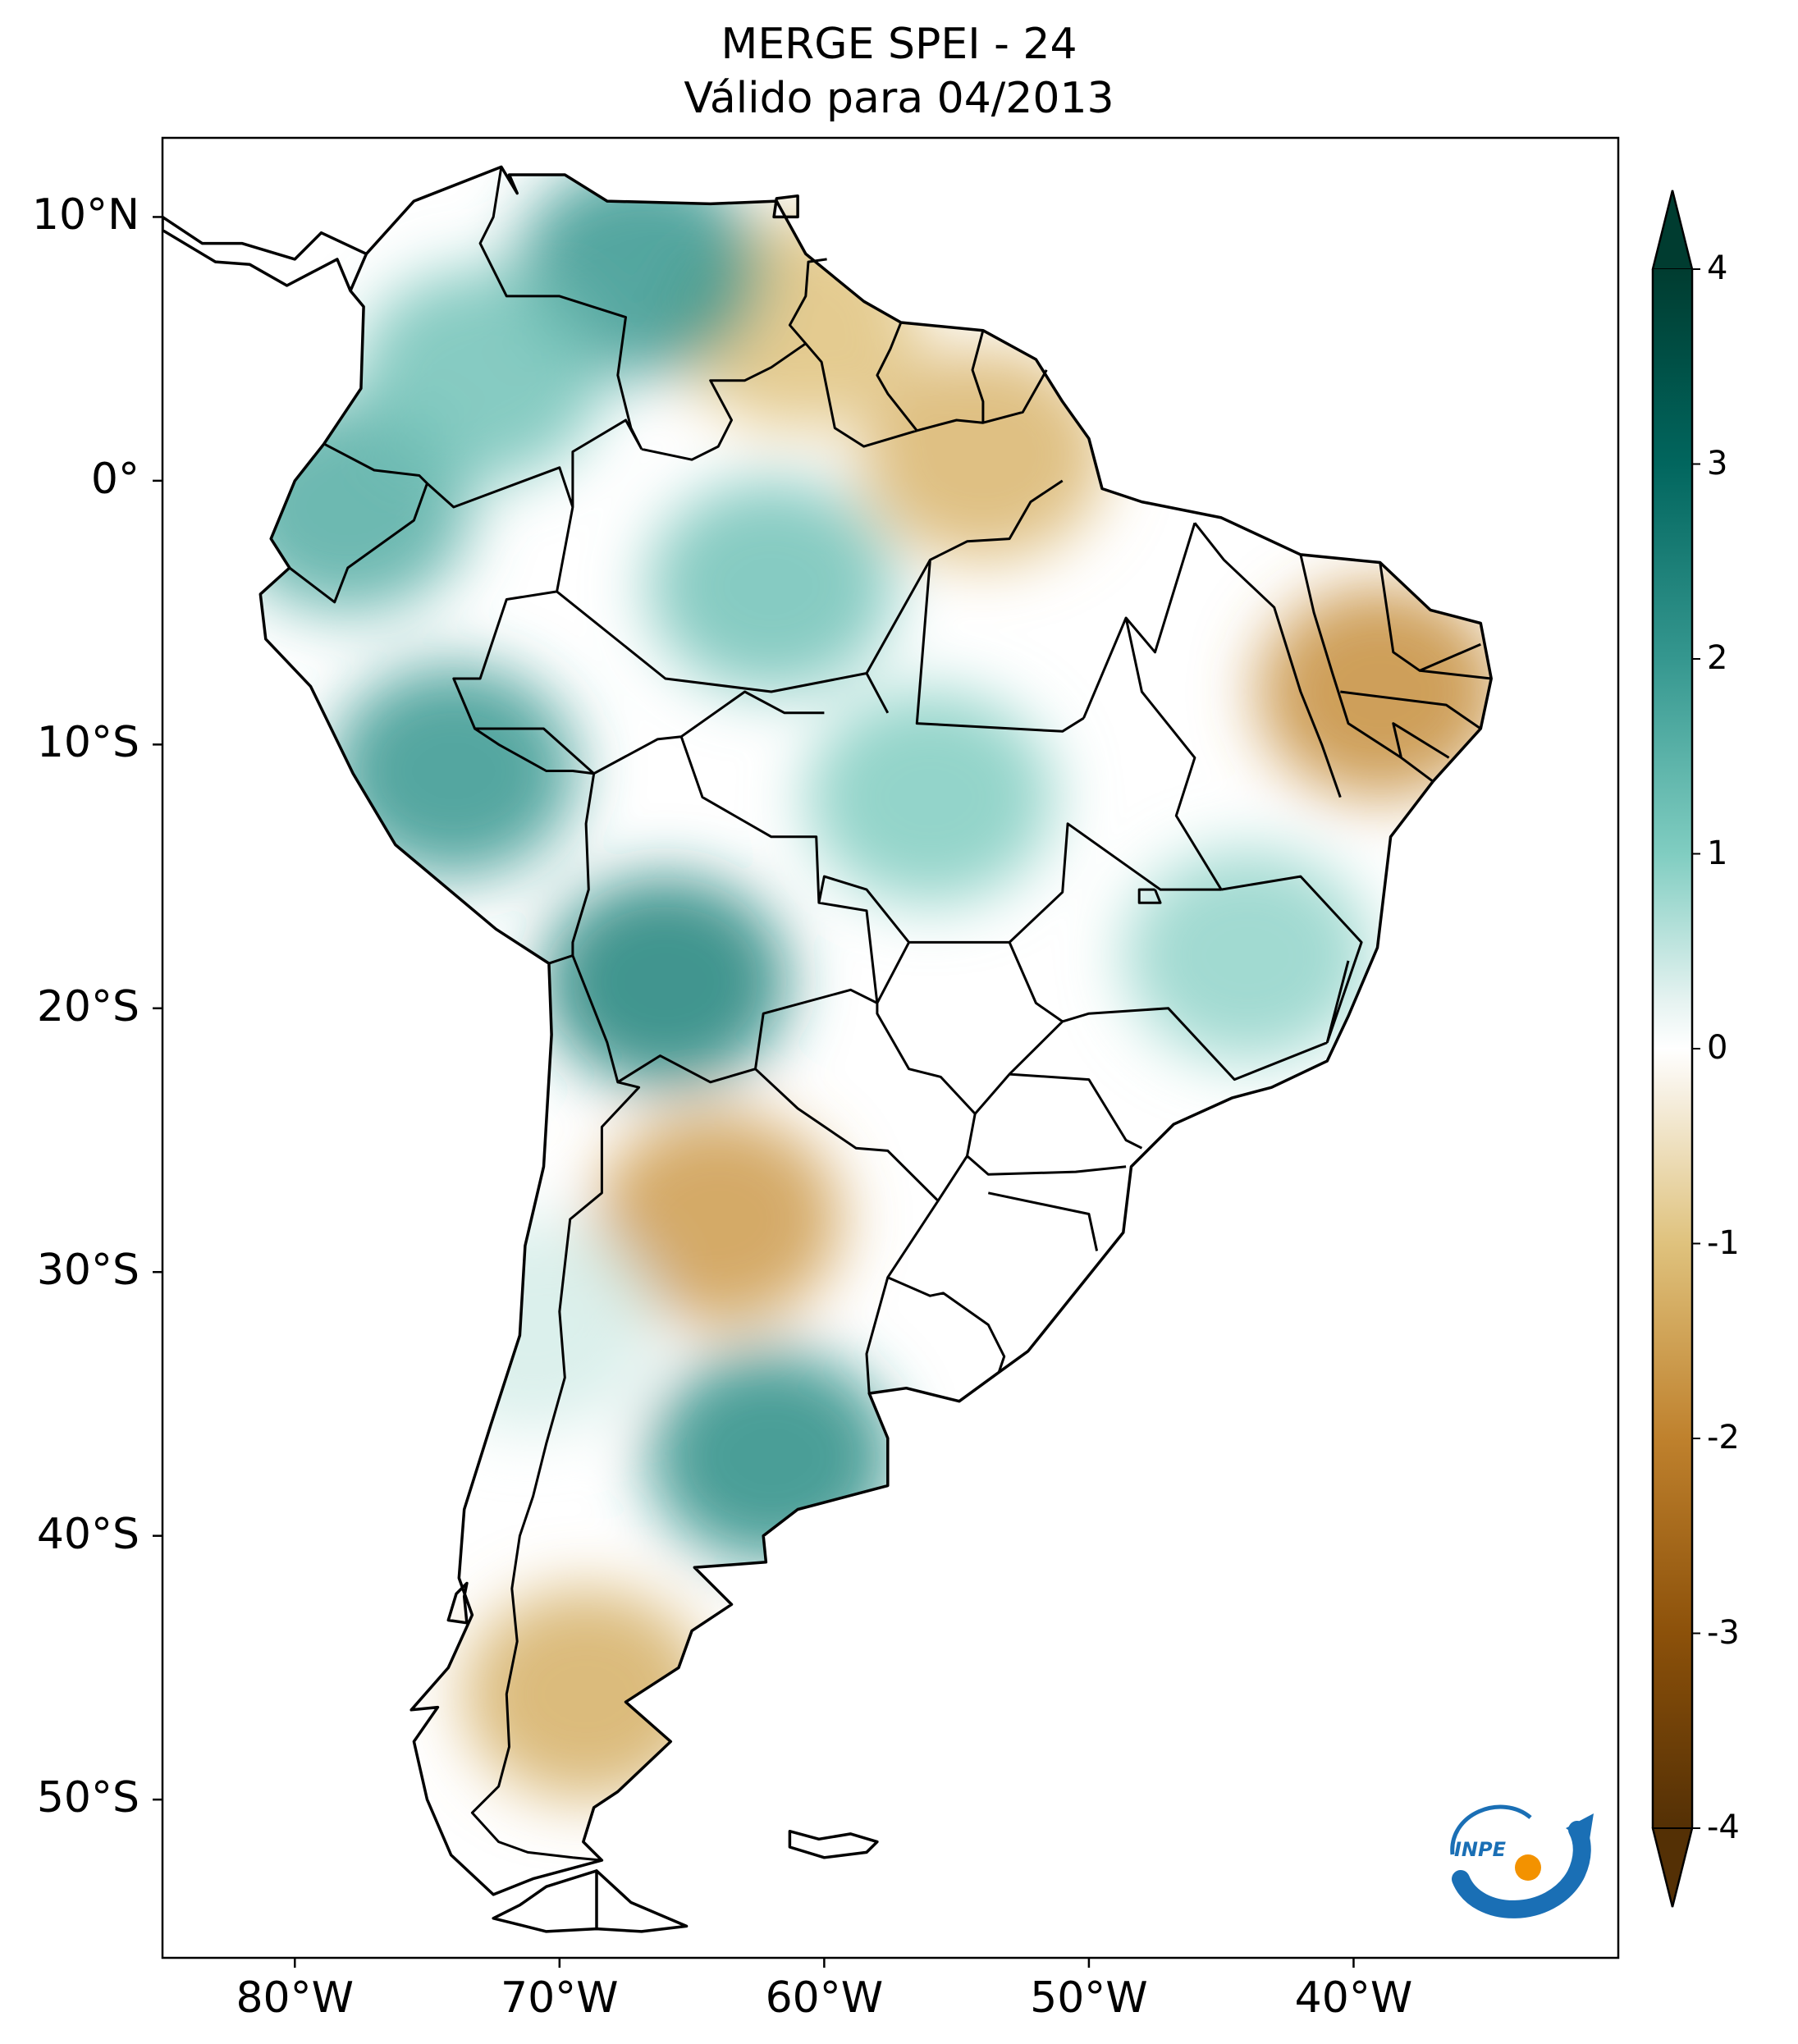  What do you see at coordinates (1717, 268) in the screenshot?
I see `colorbar-tick-label: 4` at bounding box center [1717, 268].